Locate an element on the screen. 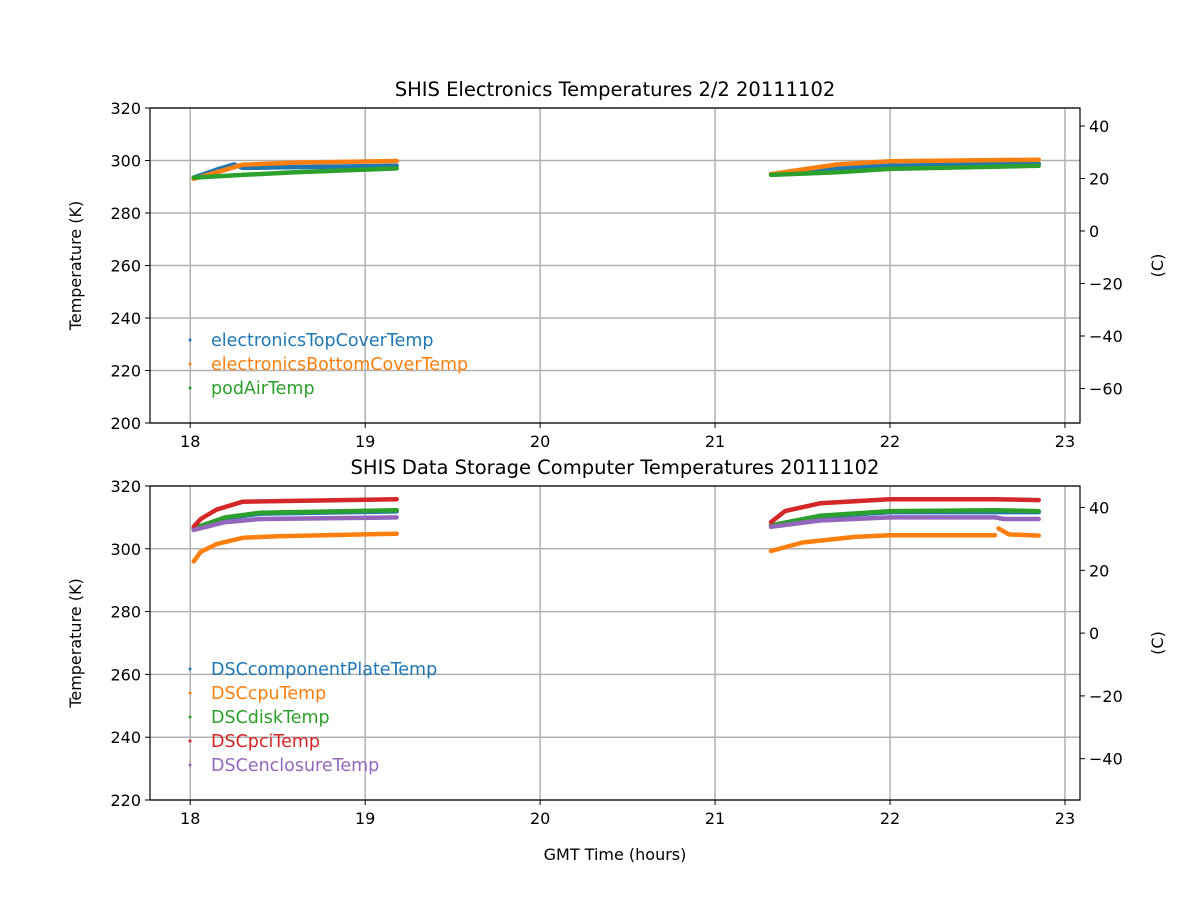 The height and width of the screenshot is (905, 1200). legend-entry: DSCenclosureTemp is located at coordinates (295, 766).